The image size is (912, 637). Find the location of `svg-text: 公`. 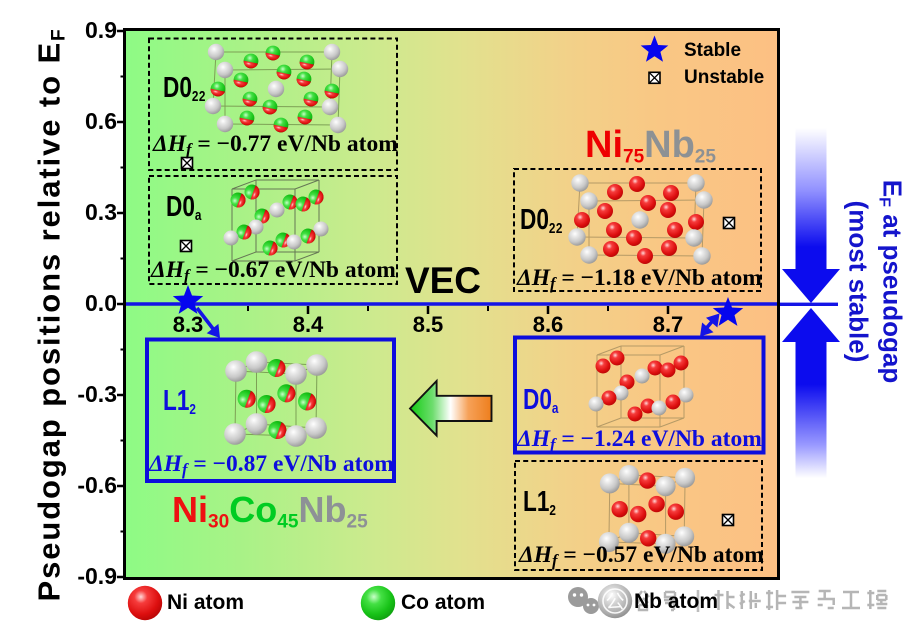

svg-text: 公 is located at coordinates (614, 602).